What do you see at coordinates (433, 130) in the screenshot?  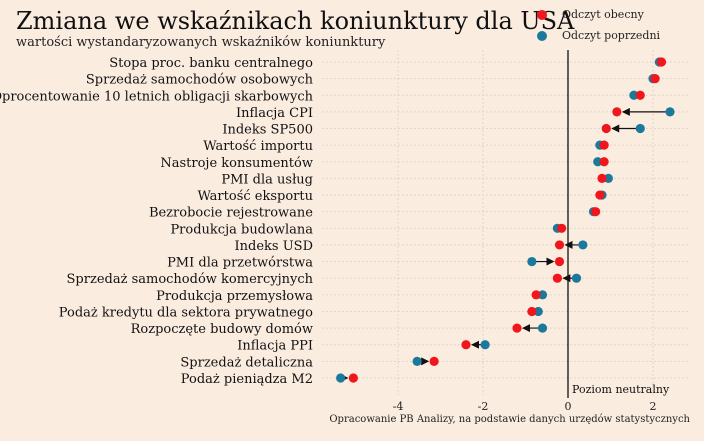 I see `row-4: Indeks SP500` at bounding box center [433, 130].